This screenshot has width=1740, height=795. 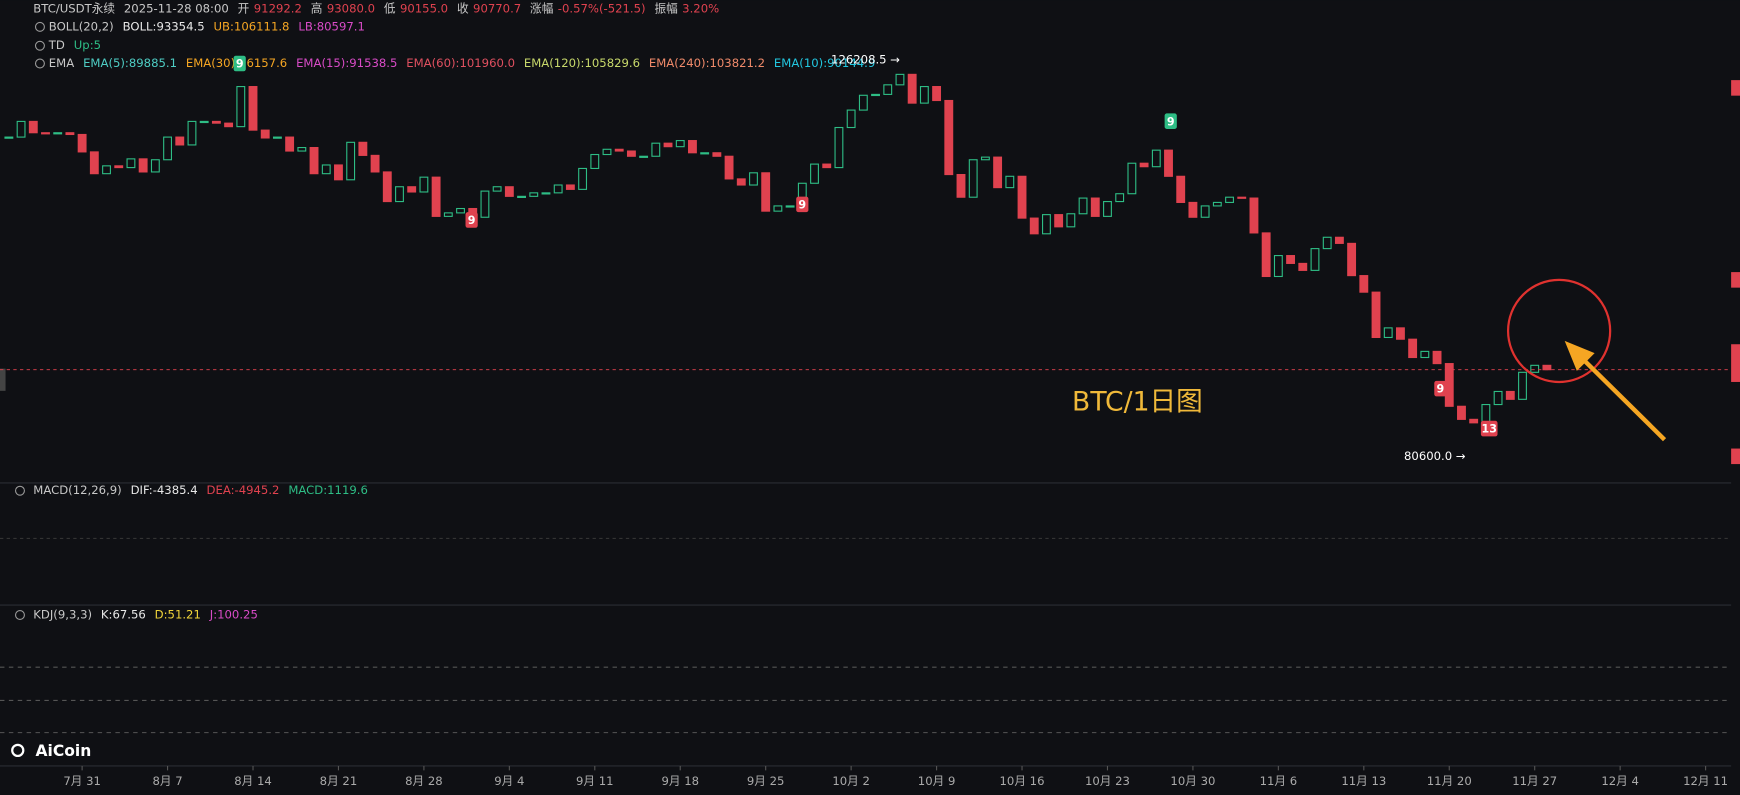 I want to click on info-text: 开, so click(x=244, y=9).